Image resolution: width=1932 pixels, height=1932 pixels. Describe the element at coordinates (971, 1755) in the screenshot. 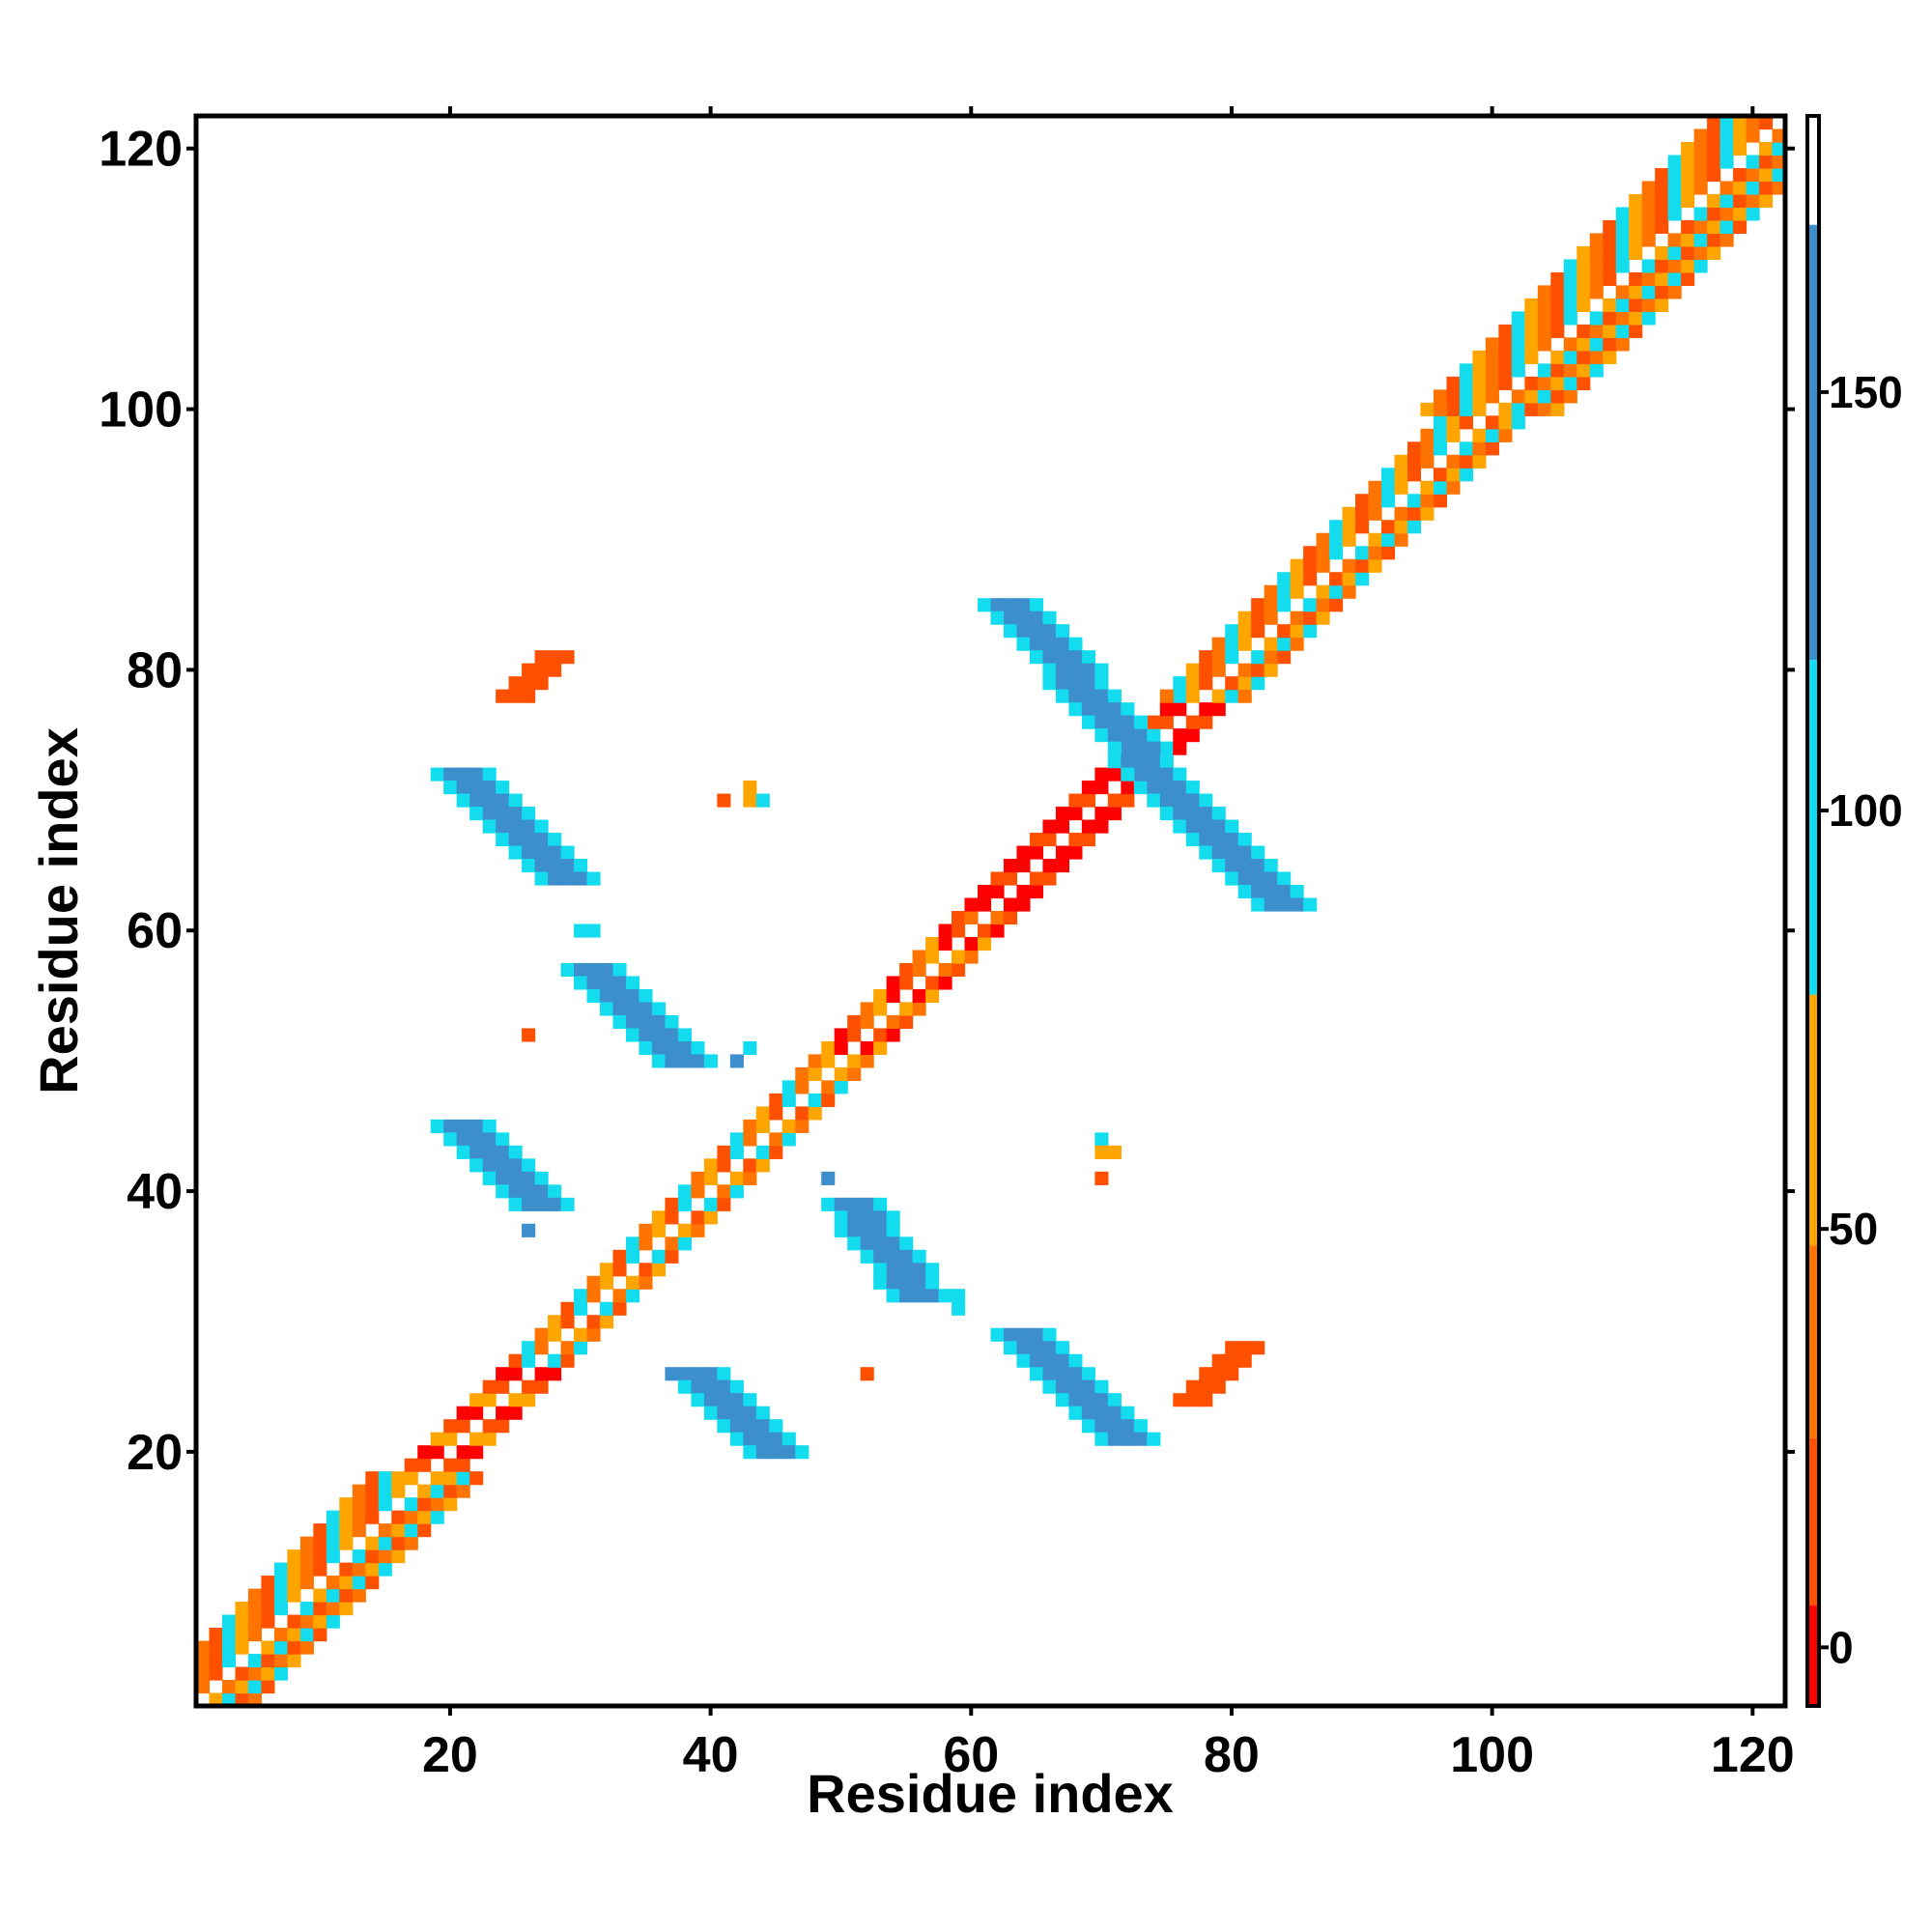

I see `x-tick-label: 60` at that location.